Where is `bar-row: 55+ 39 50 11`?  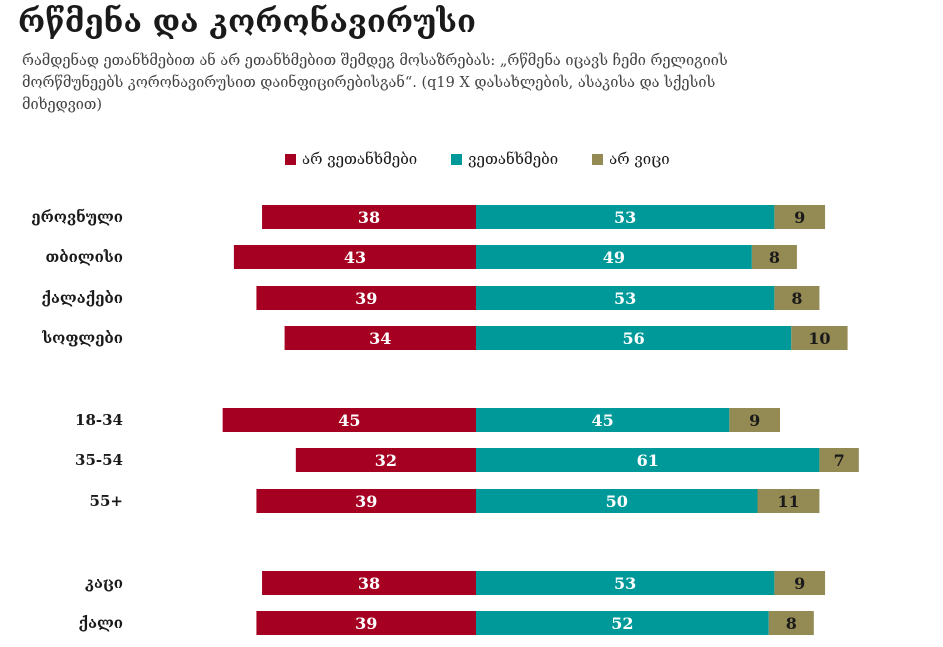 bar-row: 55+ 39 50 11 is located at coordinates (455, 501).